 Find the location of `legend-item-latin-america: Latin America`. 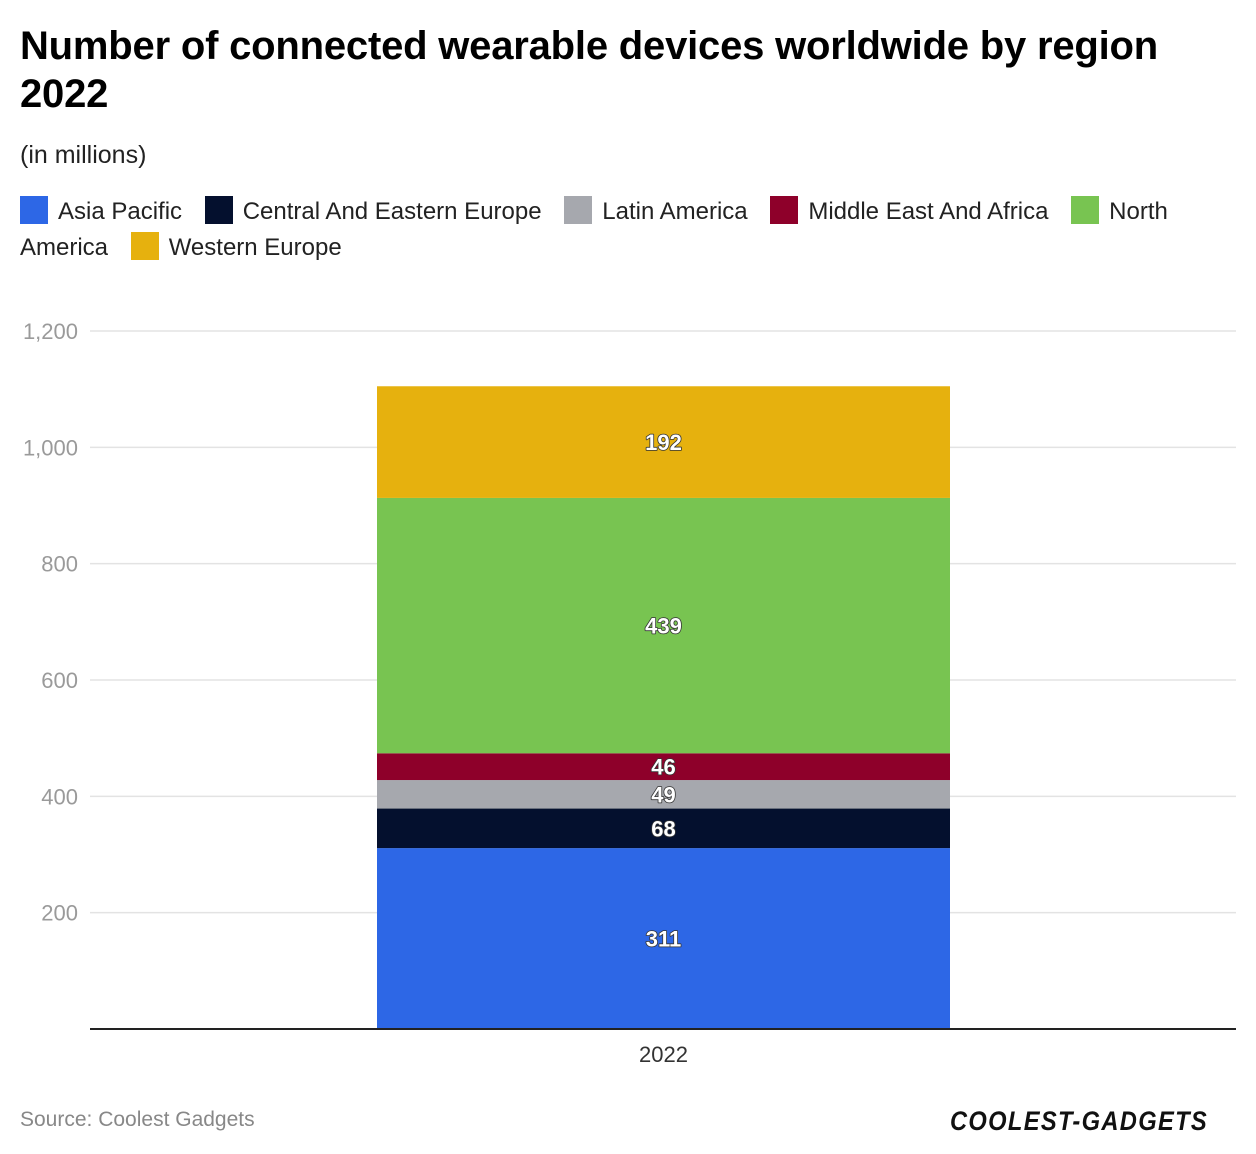

legend-item-latin-america: Latin America is located at coordinates (656, 210).